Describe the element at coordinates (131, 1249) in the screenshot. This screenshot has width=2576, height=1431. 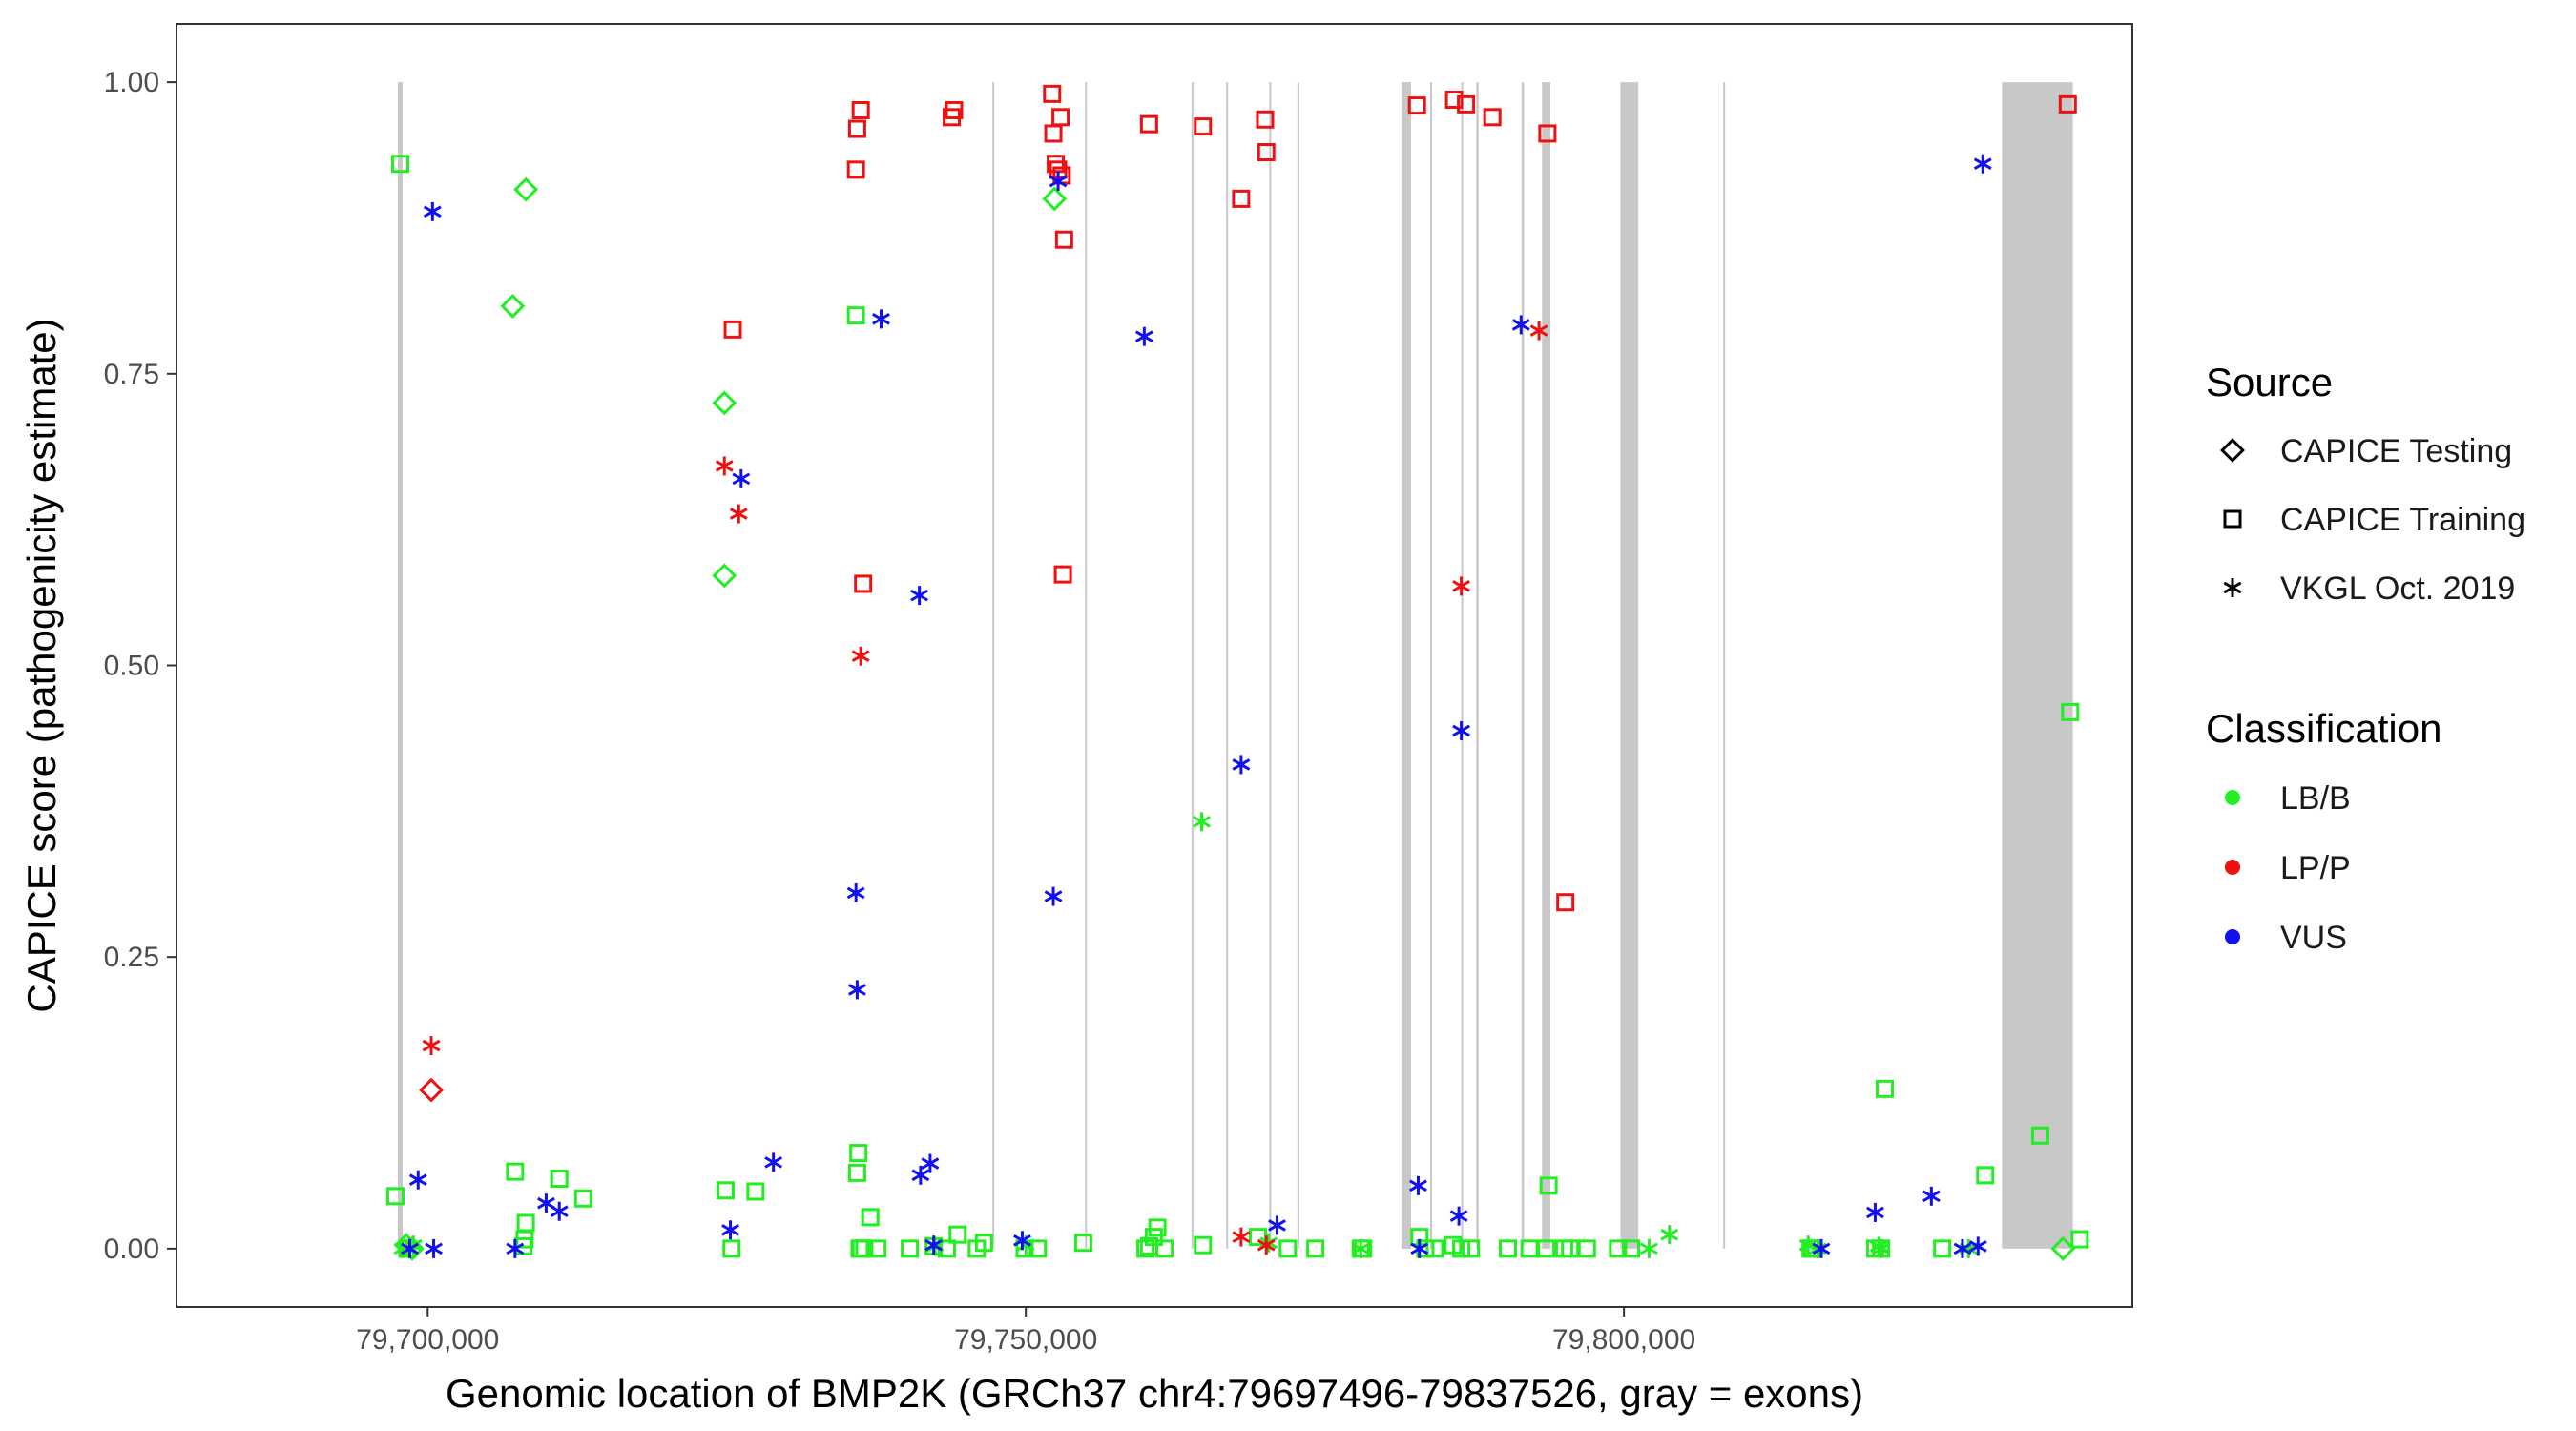
I see `y-tick-label: 0.00` at that location.